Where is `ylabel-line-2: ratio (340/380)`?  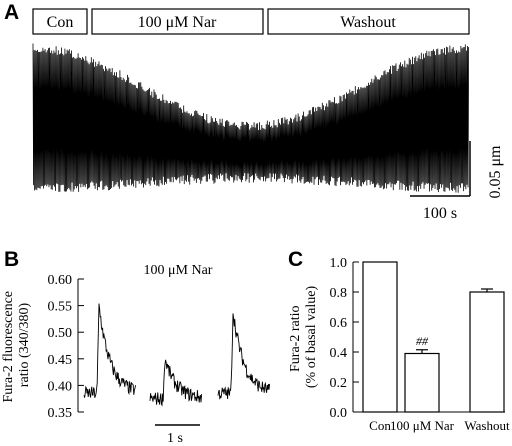
ylabel-line-2: ratio (340/380) is located at coordinates (24, 344).